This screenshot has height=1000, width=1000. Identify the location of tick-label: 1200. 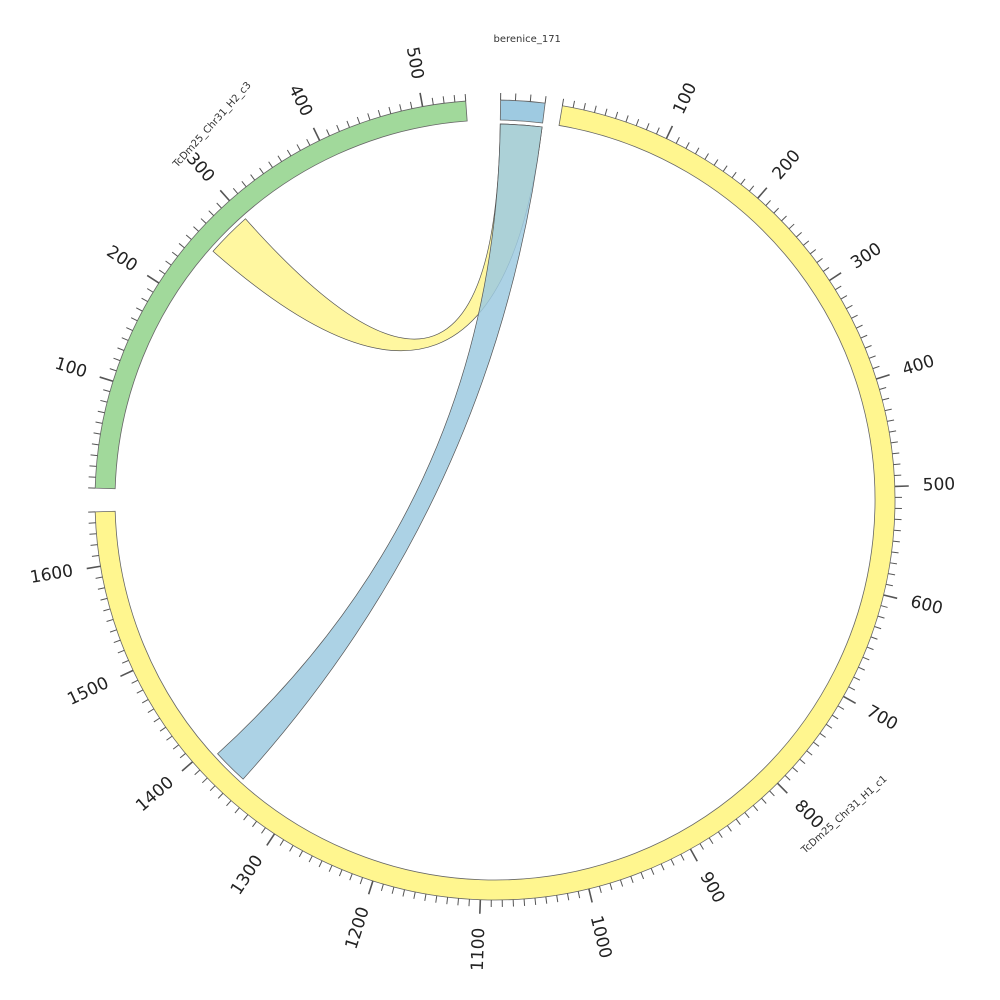
(358, 928).